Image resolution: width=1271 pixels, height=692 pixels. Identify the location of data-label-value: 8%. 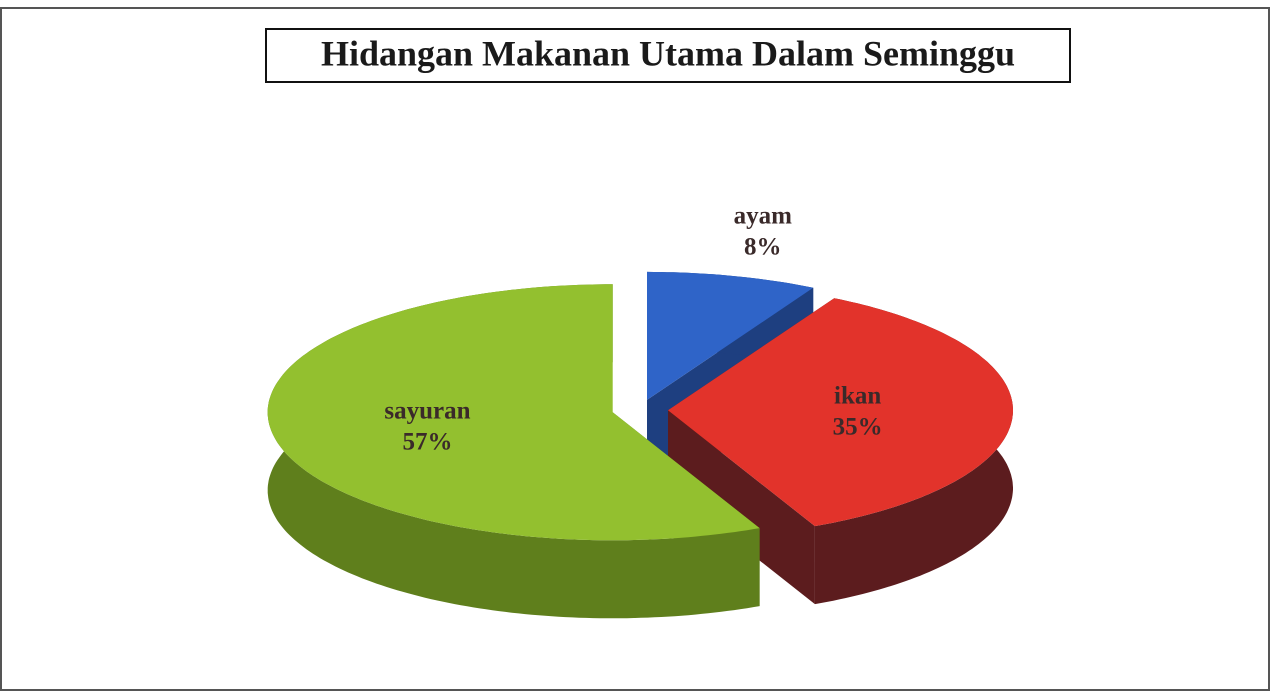
(763, 246).